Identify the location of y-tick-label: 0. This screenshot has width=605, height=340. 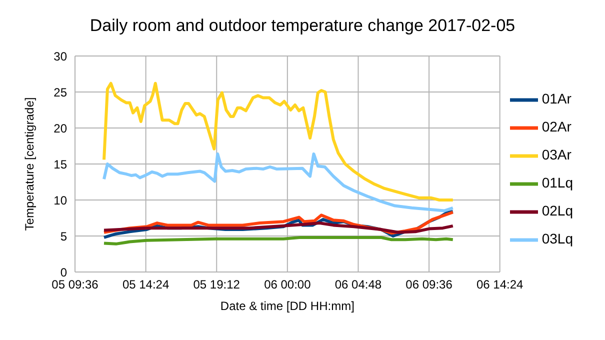
(64, 272).